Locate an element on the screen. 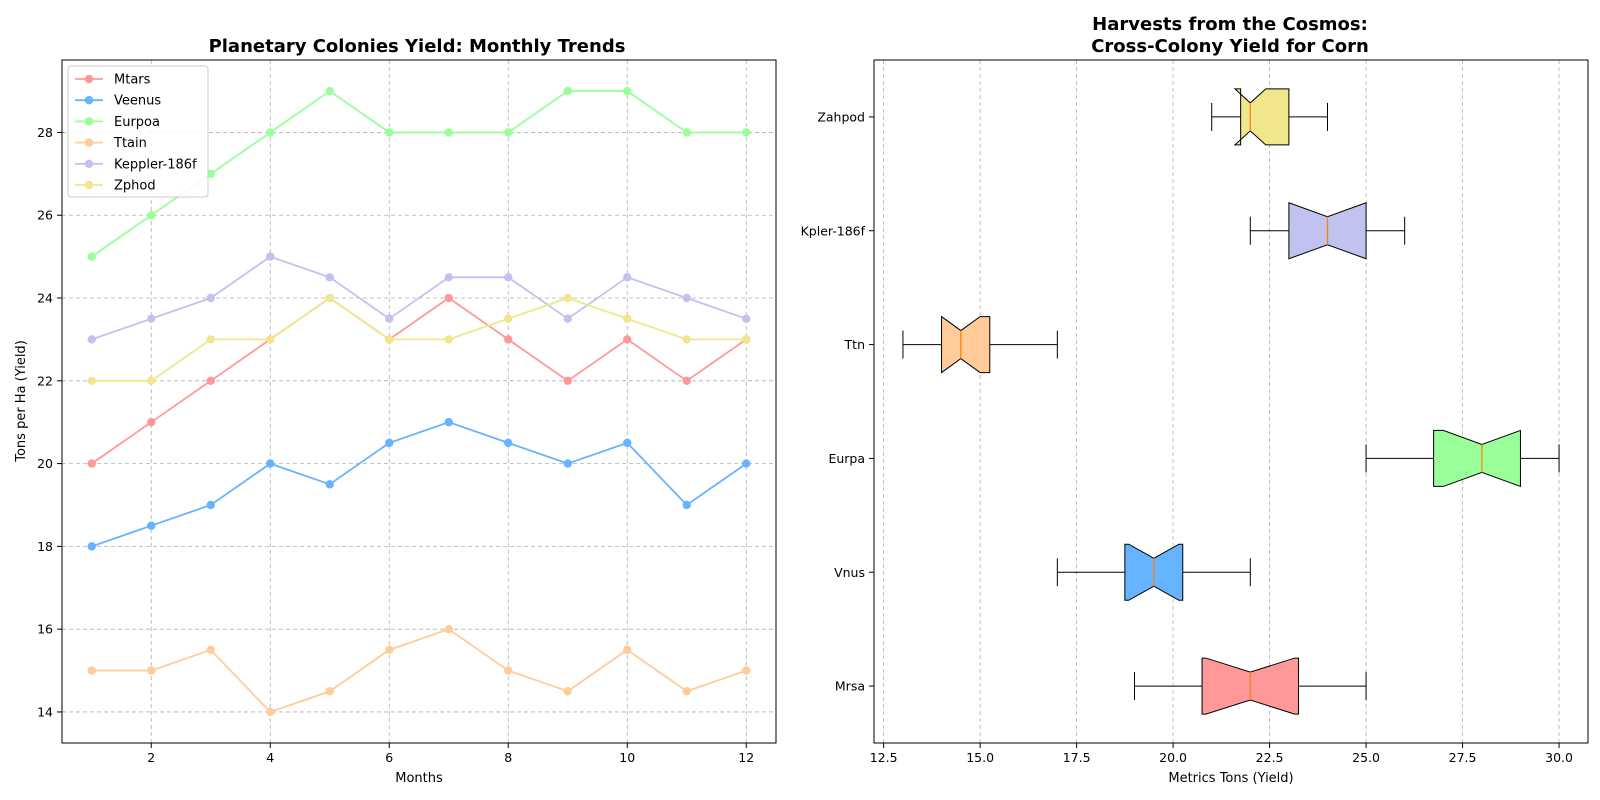 This screenshot has height=800, width=1600. y-tick-label: 28 is located at coordinates (45, 132).